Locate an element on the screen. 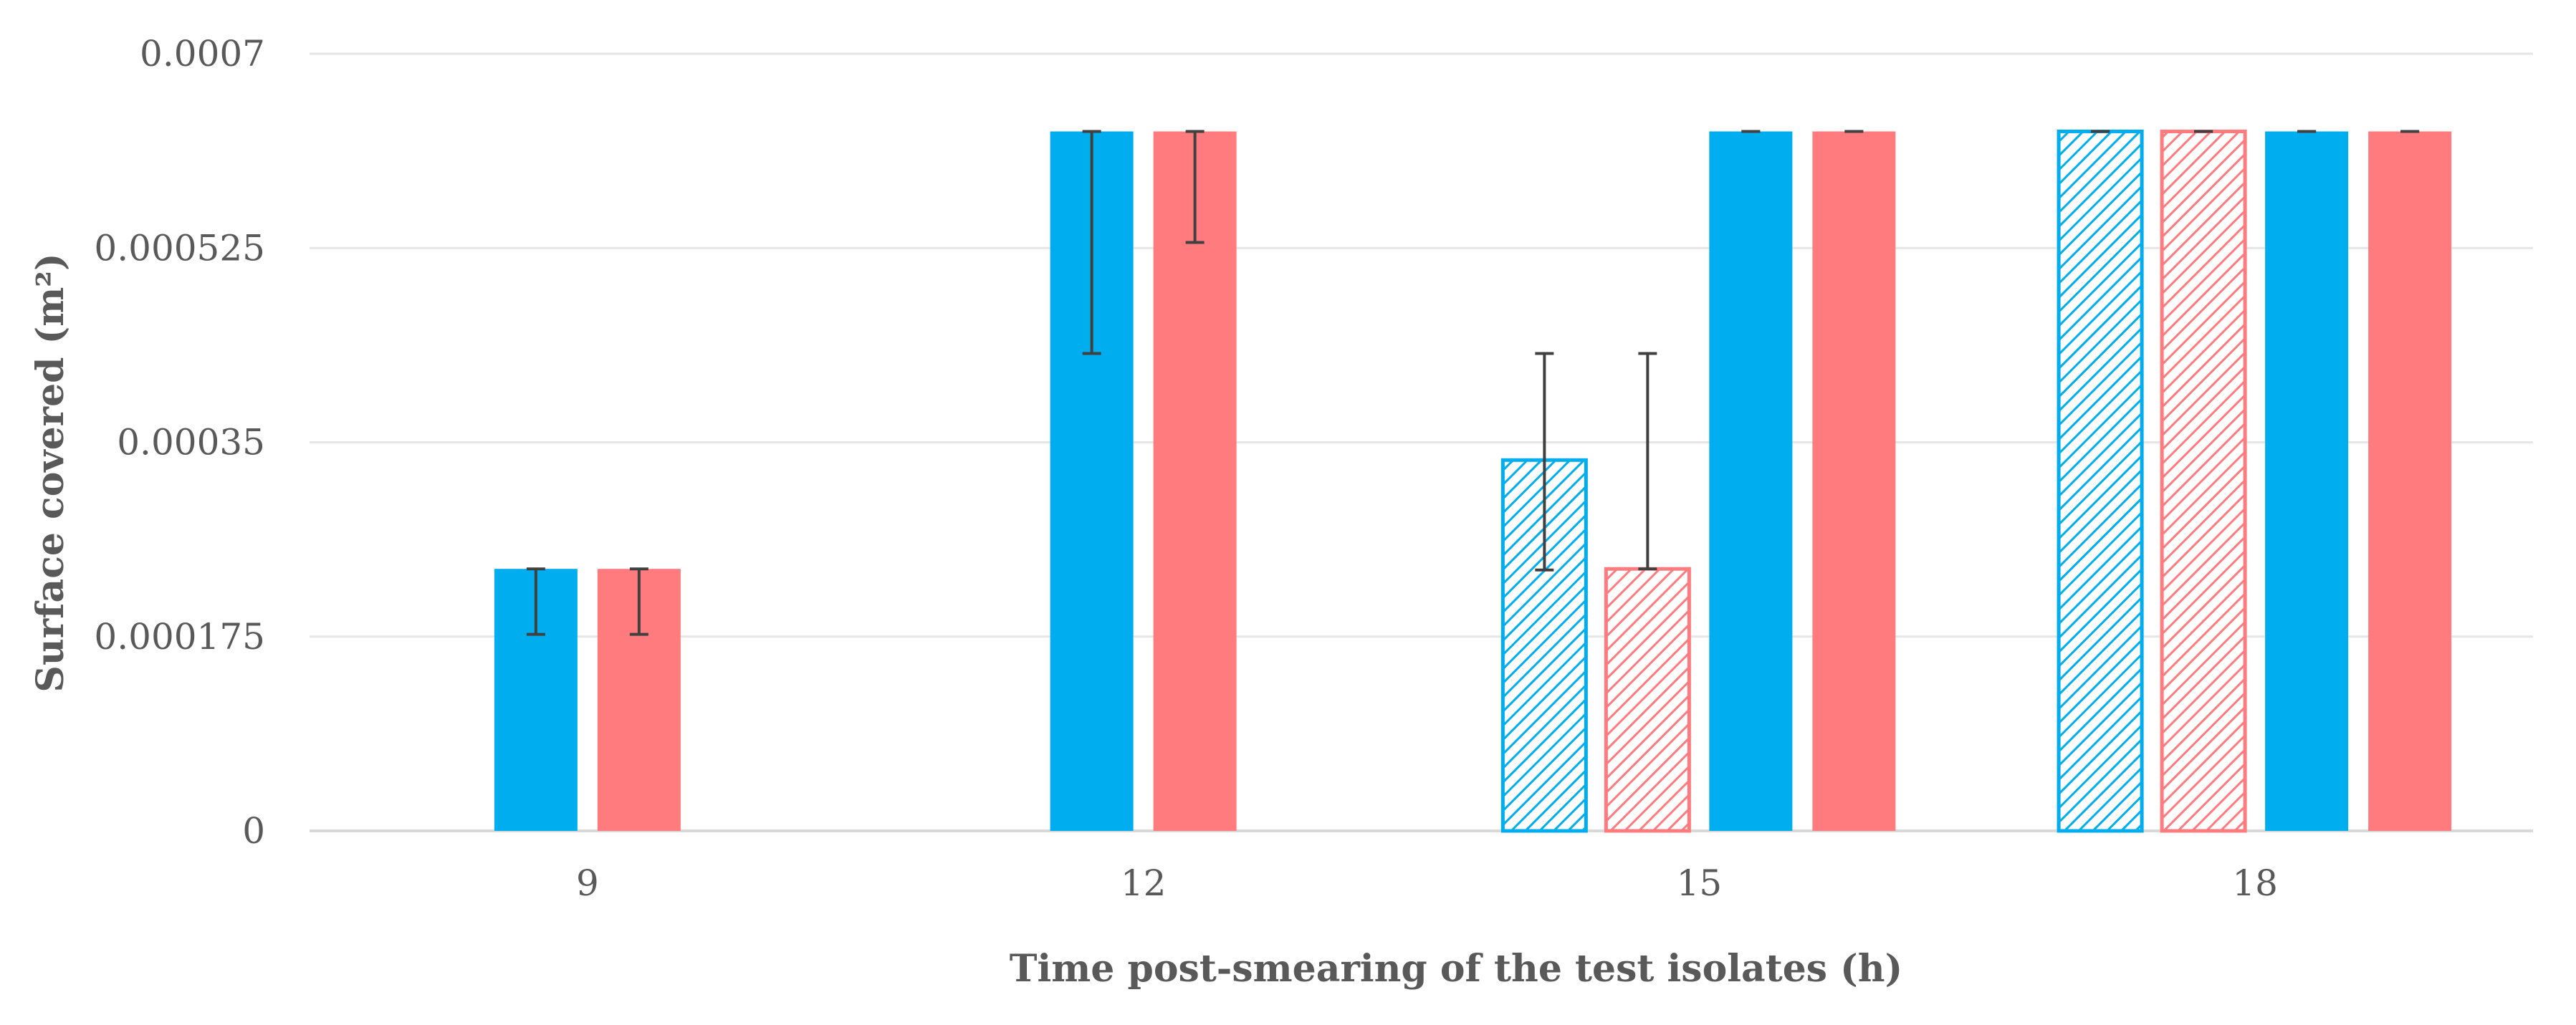  y-axis-title: Surface covered (m²) is located at coordinates (51, 472).